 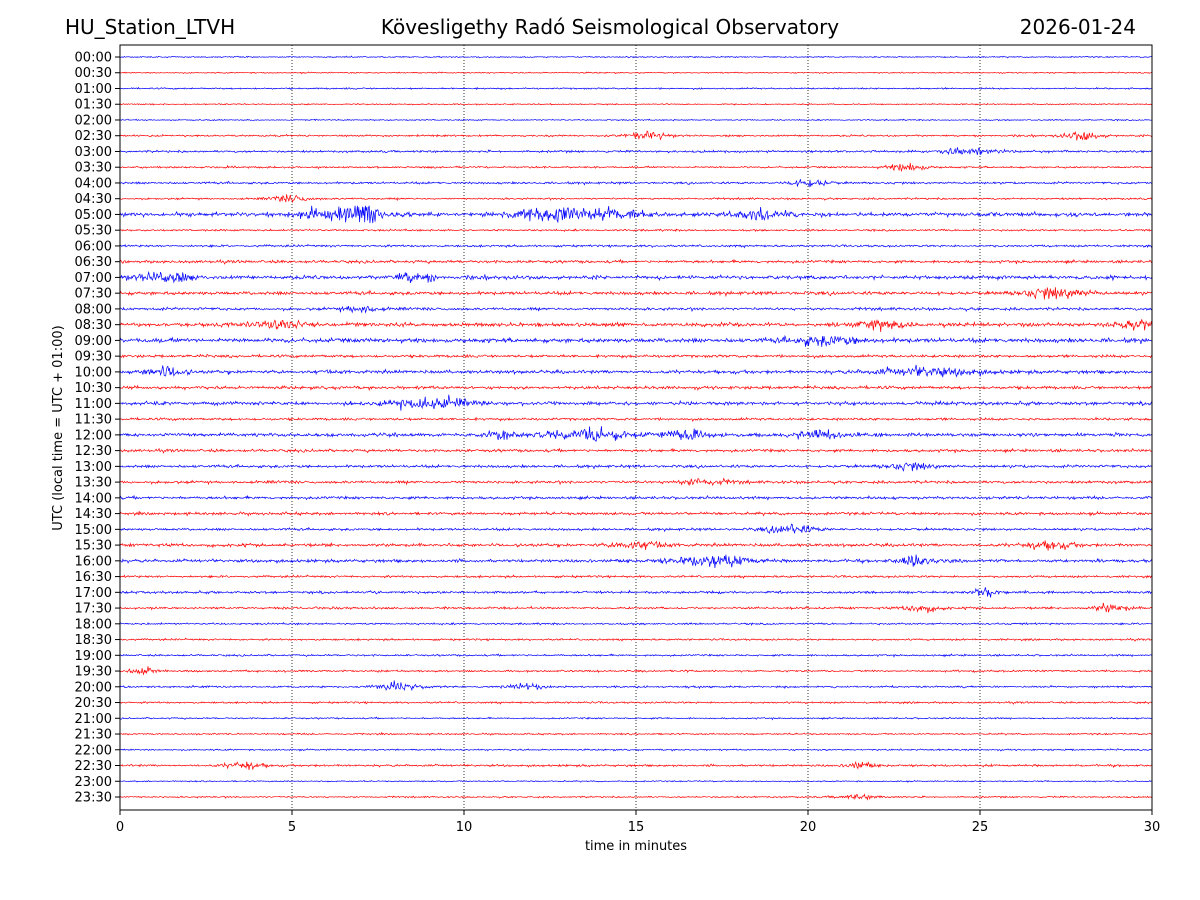 What do you see at coordinates (93, 89) in the screenshot?
I see `y-tick-label: 01:00` at bounding box center [93, 89].